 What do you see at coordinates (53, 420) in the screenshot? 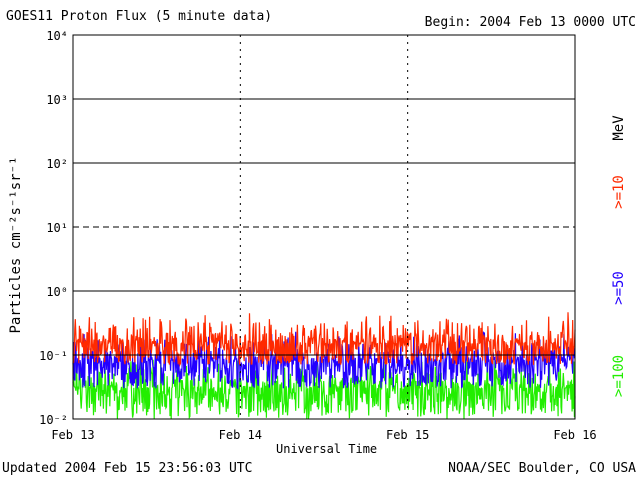
I see `y-tick-label: 10⁻²` at bounding box center [53, 420].